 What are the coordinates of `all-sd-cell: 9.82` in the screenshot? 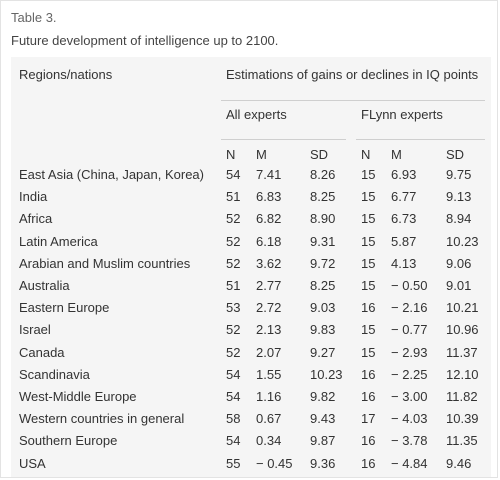 It's located at (323, 396).